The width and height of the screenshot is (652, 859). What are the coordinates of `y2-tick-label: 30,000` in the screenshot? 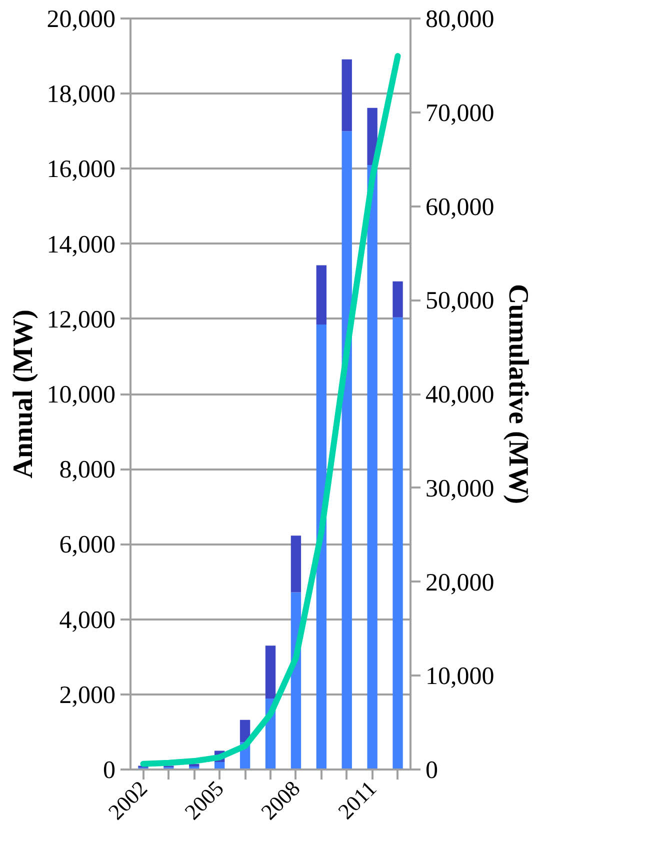 It's located at (460, 488).